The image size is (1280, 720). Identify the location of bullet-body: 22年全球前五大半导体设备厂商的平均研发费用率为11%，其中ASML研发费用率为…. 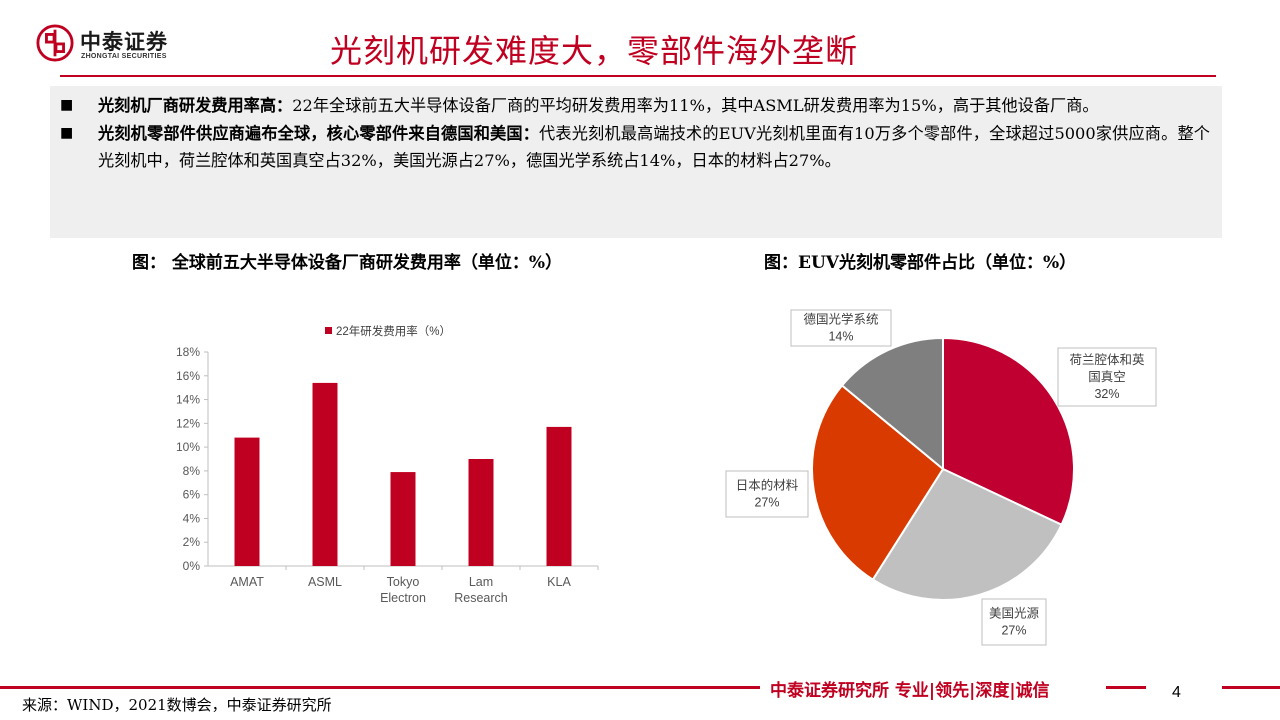
(695, 105).